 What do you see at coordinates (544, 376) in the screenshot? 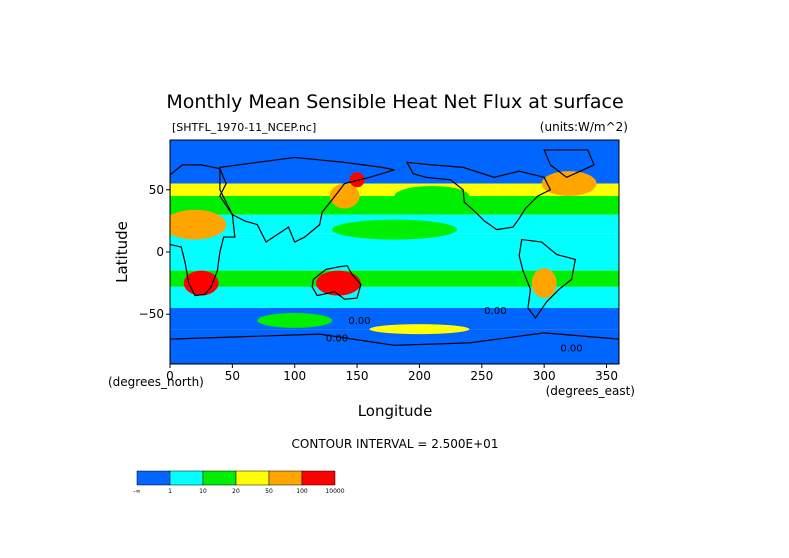
I see `x-tick-label: 300` at bounding box center [544, 376].